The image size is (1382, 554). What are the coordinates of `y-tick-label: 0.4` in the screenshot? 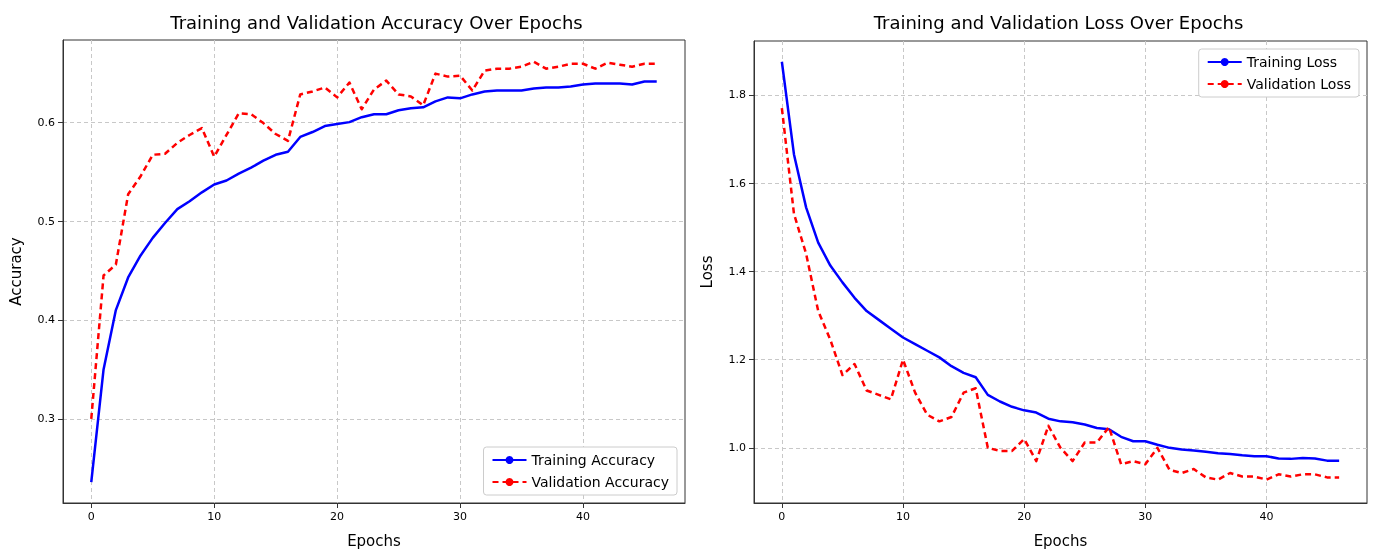 It's located at (46, 320).